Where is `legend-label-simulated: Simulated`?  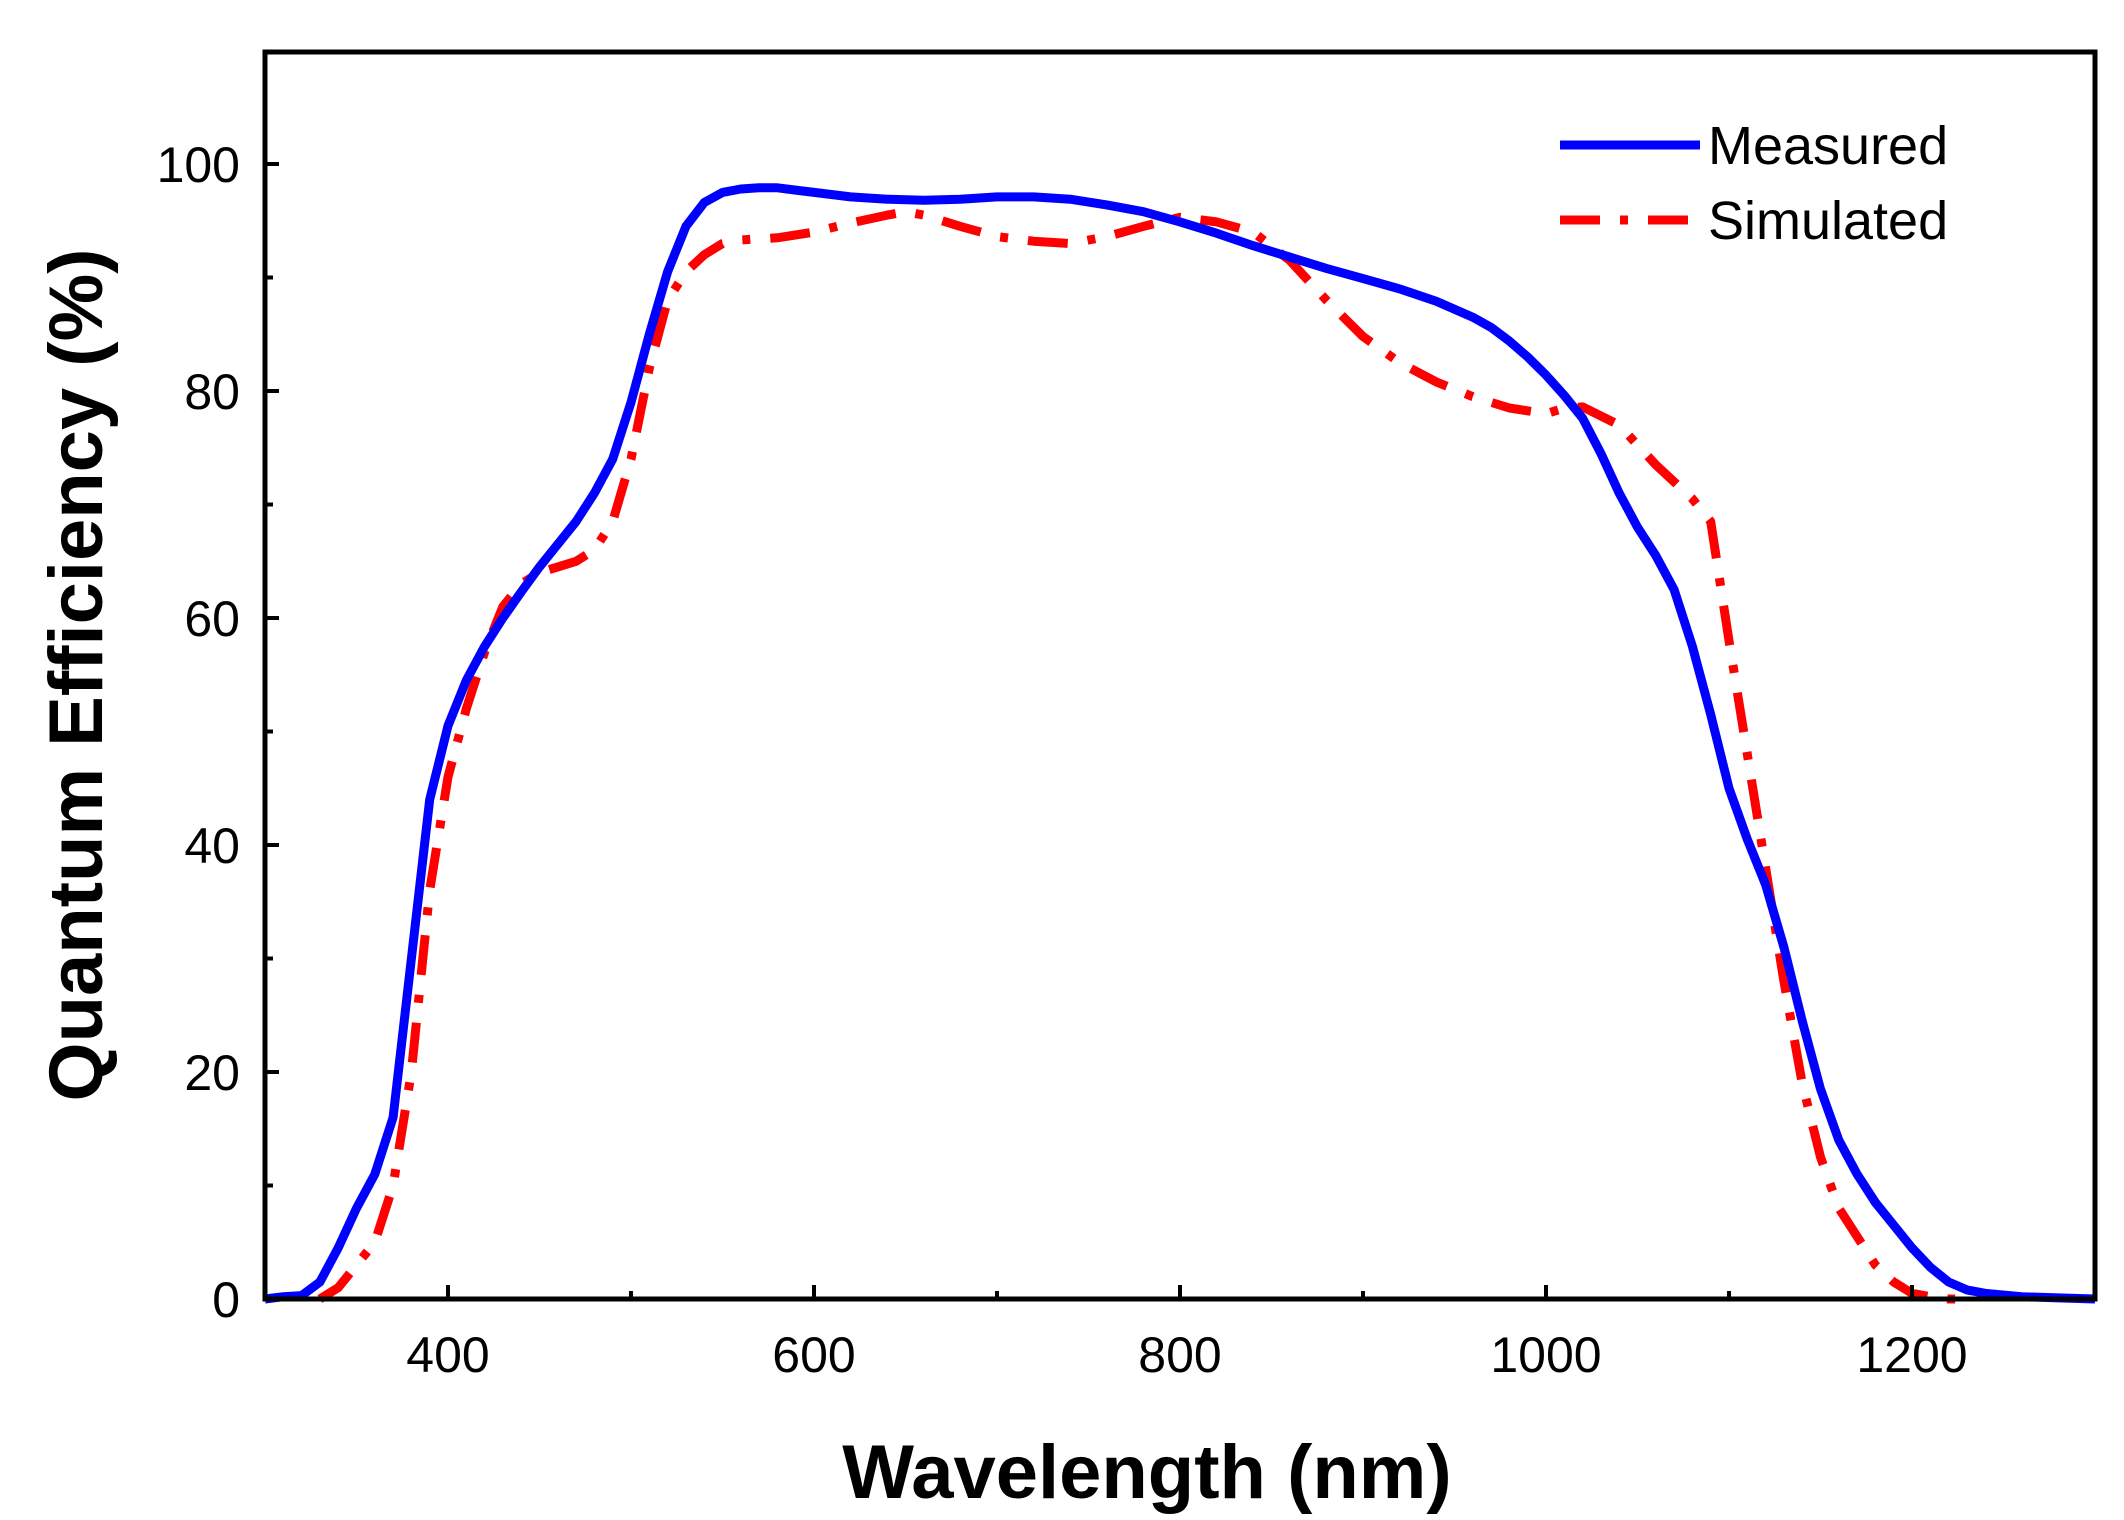 legend-label-simulated: Simulated is located at coordinates (1828, 221).